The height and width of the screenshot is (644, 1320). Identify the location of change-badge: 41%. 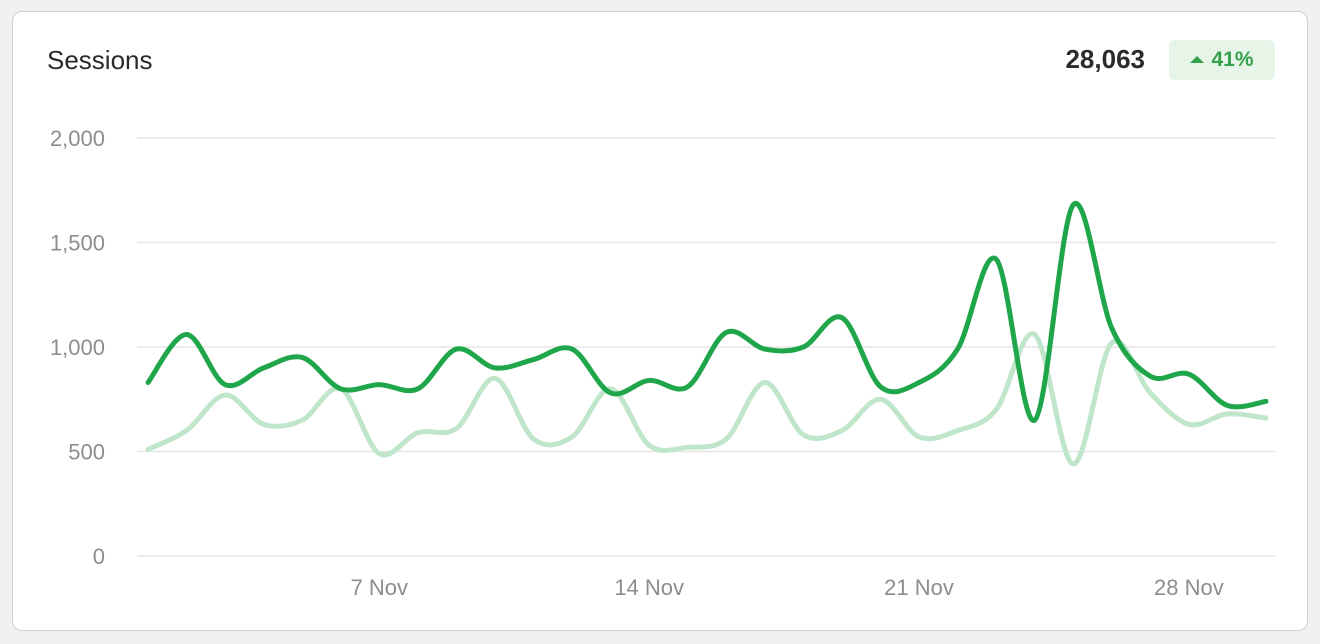
(1222, 60).